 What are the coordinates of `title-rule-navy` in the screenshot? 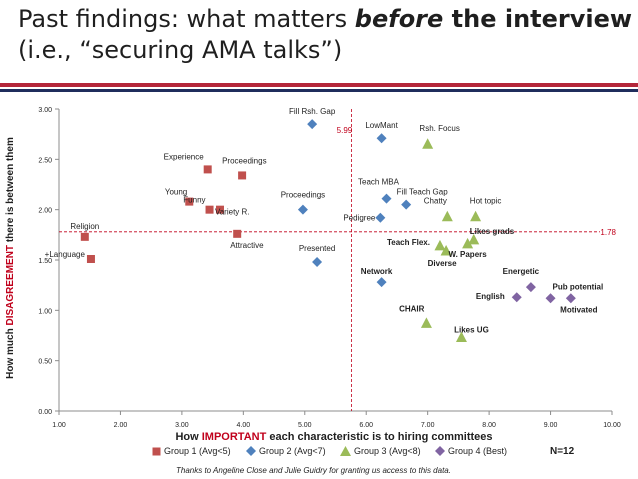 It's located at (319, 90).